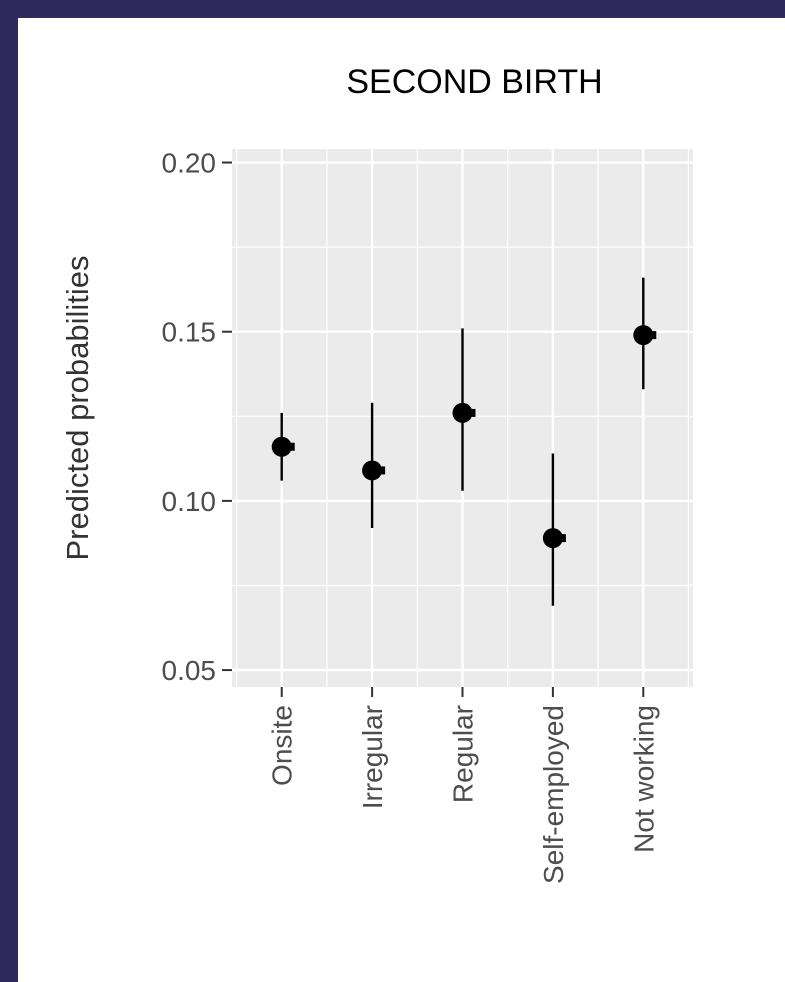 This screenshot has height=982, width=785. I want to click on y-tick-label: 0.15, so click(189, 332).